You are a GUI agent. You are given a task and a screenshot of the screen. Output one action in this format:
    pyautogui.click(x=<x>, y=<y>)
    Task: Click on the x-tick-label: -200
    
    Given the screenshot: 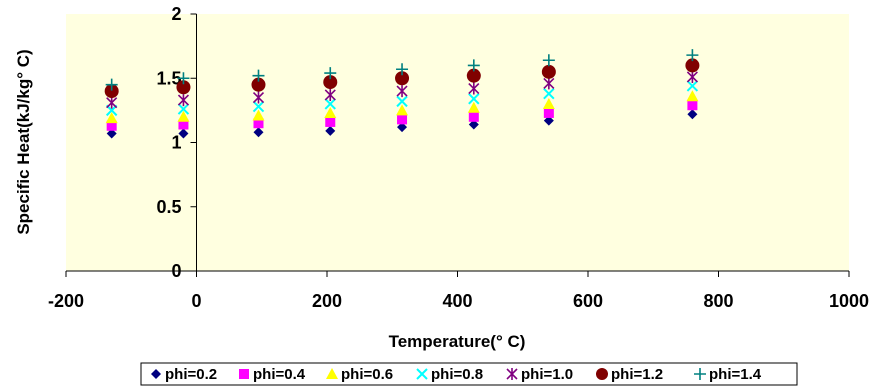 What is the action you would take?
    pyautogui.click(x=66, y=301)
    